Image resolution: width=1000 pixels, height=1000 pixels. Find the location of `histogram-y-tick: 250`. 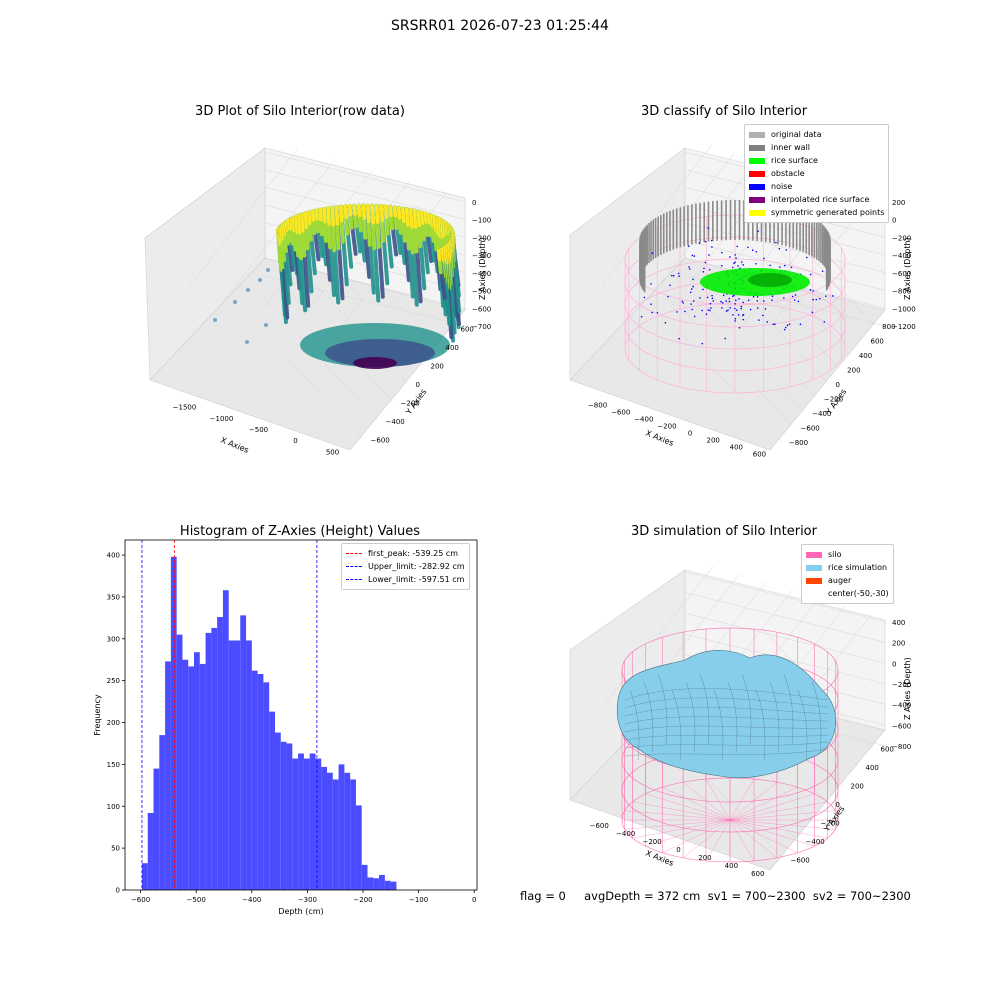

histogram-y-tick: 250 is located at coordinates (113, 681).